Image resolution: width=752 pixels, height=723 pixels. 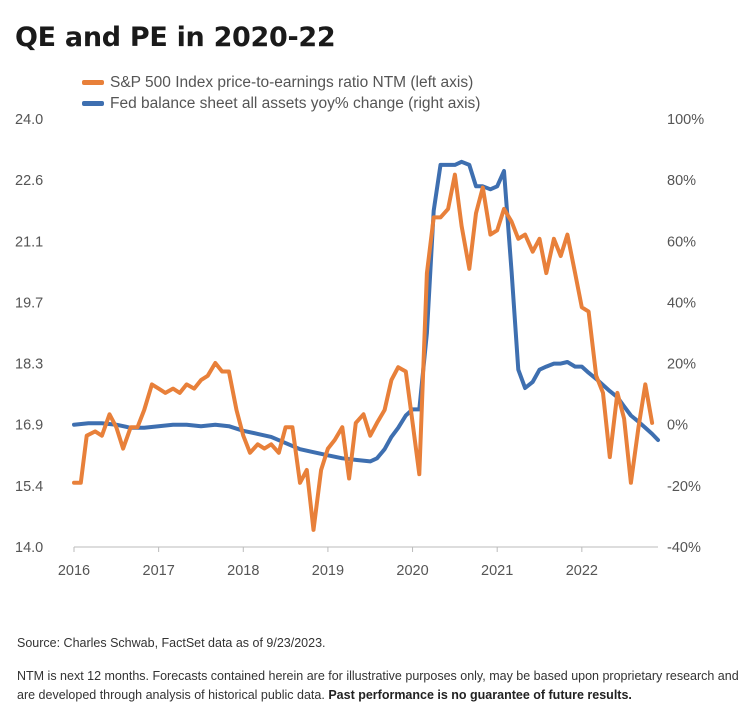 What do you see at coordinates (681, 242) in the screenshot?
I see `right-tick-label: 60%` at bounding box center [681, 242].